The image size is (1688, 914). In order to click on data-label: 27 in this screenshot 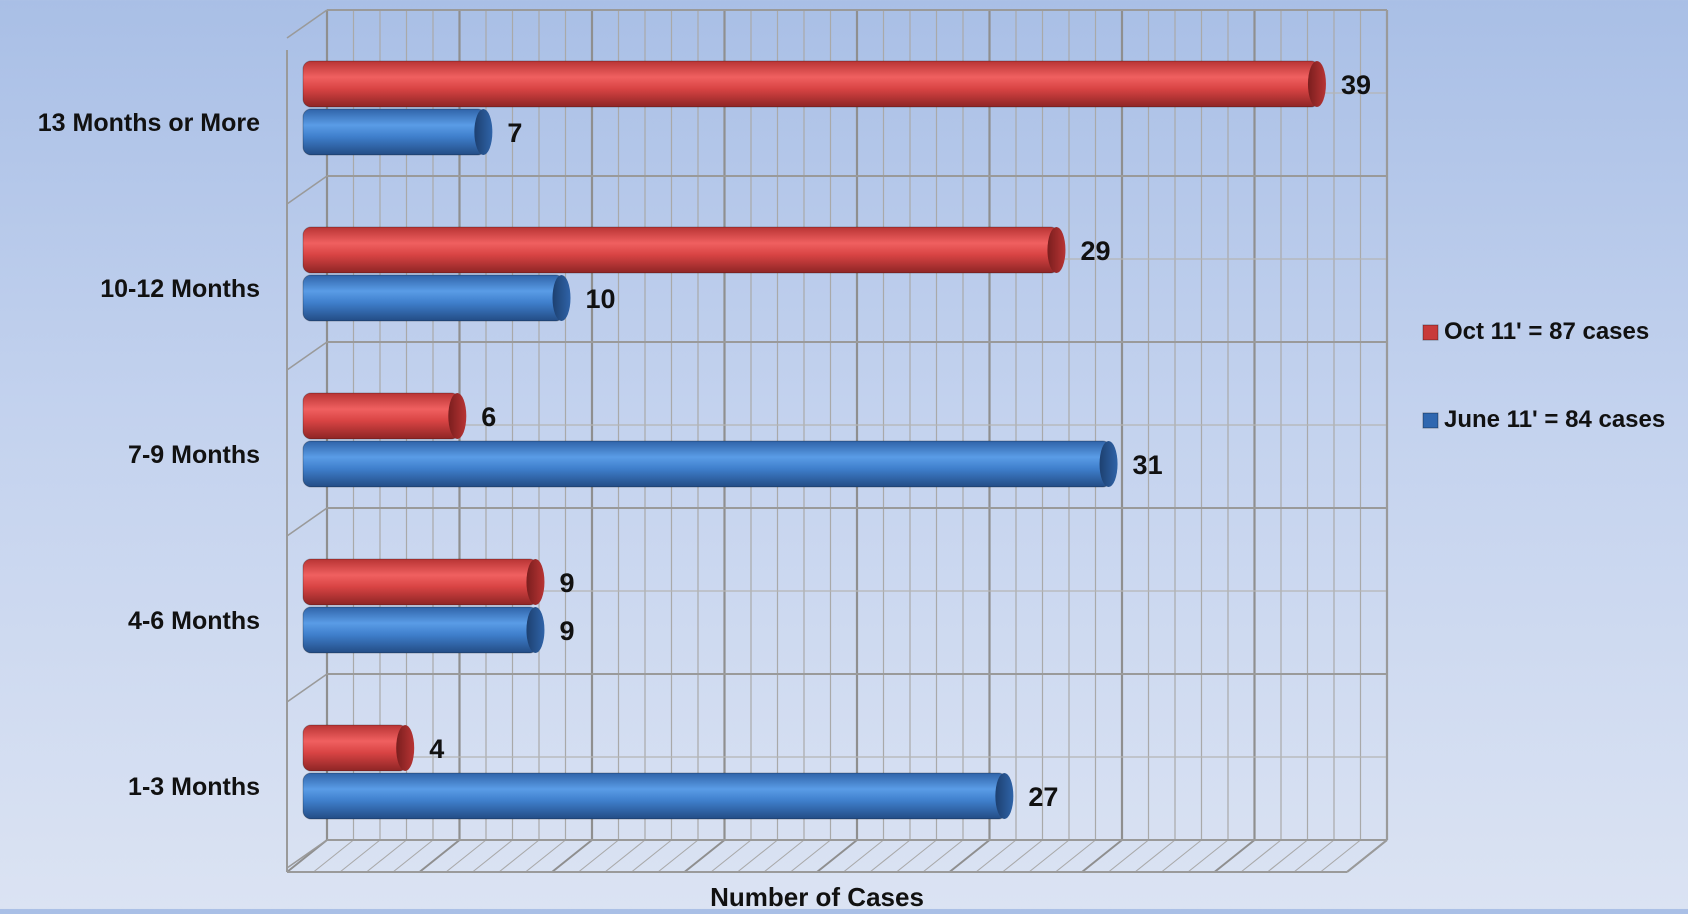, I will do `click(1043, 797)`.